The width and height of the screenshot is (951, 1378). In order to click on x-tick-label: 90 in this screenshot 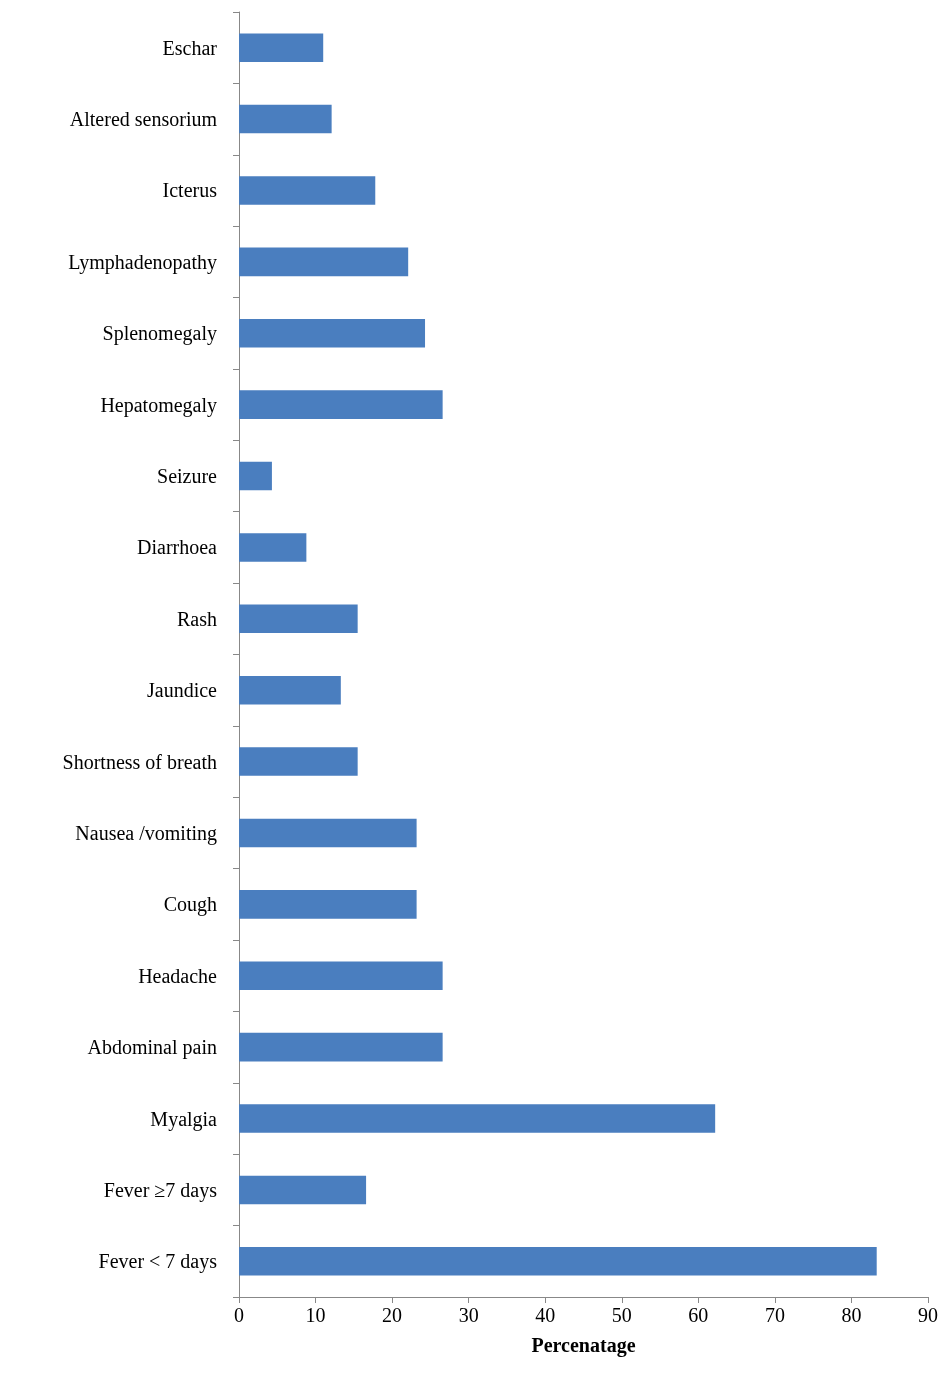, I will do `click(928, 1315)`.